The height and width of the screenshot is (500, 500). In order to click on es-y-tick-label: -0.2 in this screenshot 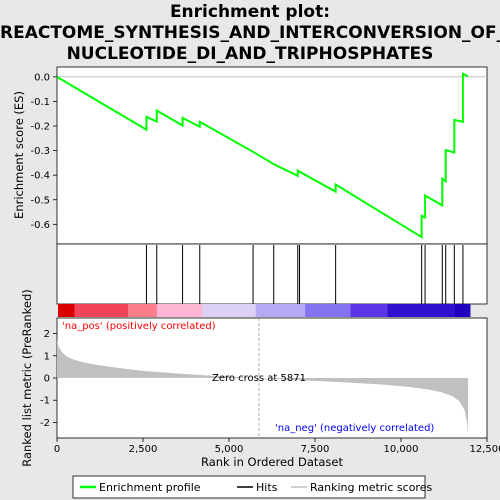, I will do `click(40, 127)`.